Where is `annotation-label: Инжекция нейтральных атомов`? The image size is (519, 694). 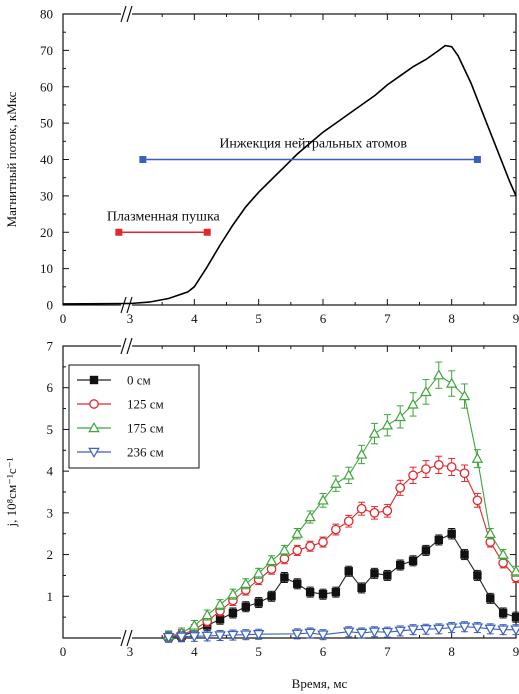
annotation-label: Инжекция нейтральных атомов is located at coordinates (313, 144).